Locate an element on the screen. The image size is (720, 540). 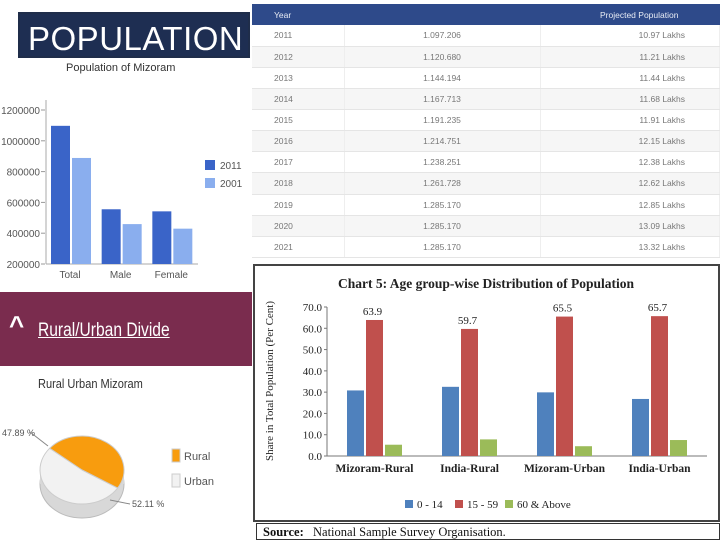
bar-female-2011 is located at coordinates (162, 237).